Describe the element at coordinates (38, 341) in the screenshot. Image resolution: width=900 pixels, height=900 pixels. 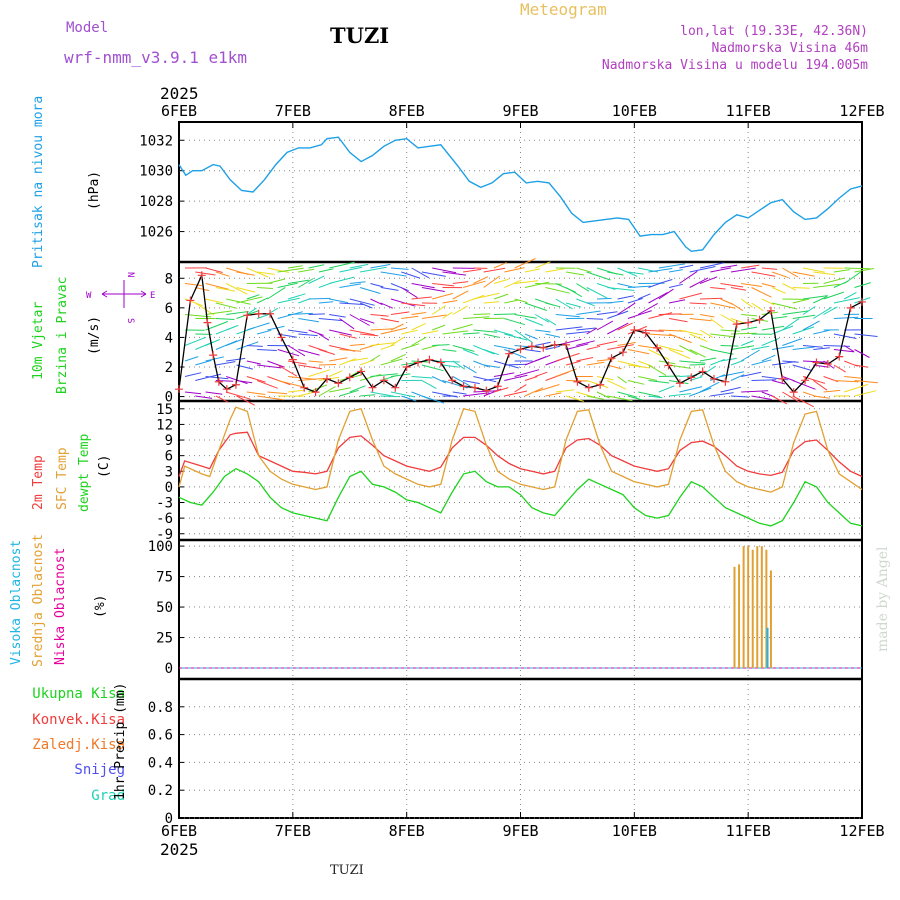
I see `wind-ylabel-1: 10m Vjetar` at that location.